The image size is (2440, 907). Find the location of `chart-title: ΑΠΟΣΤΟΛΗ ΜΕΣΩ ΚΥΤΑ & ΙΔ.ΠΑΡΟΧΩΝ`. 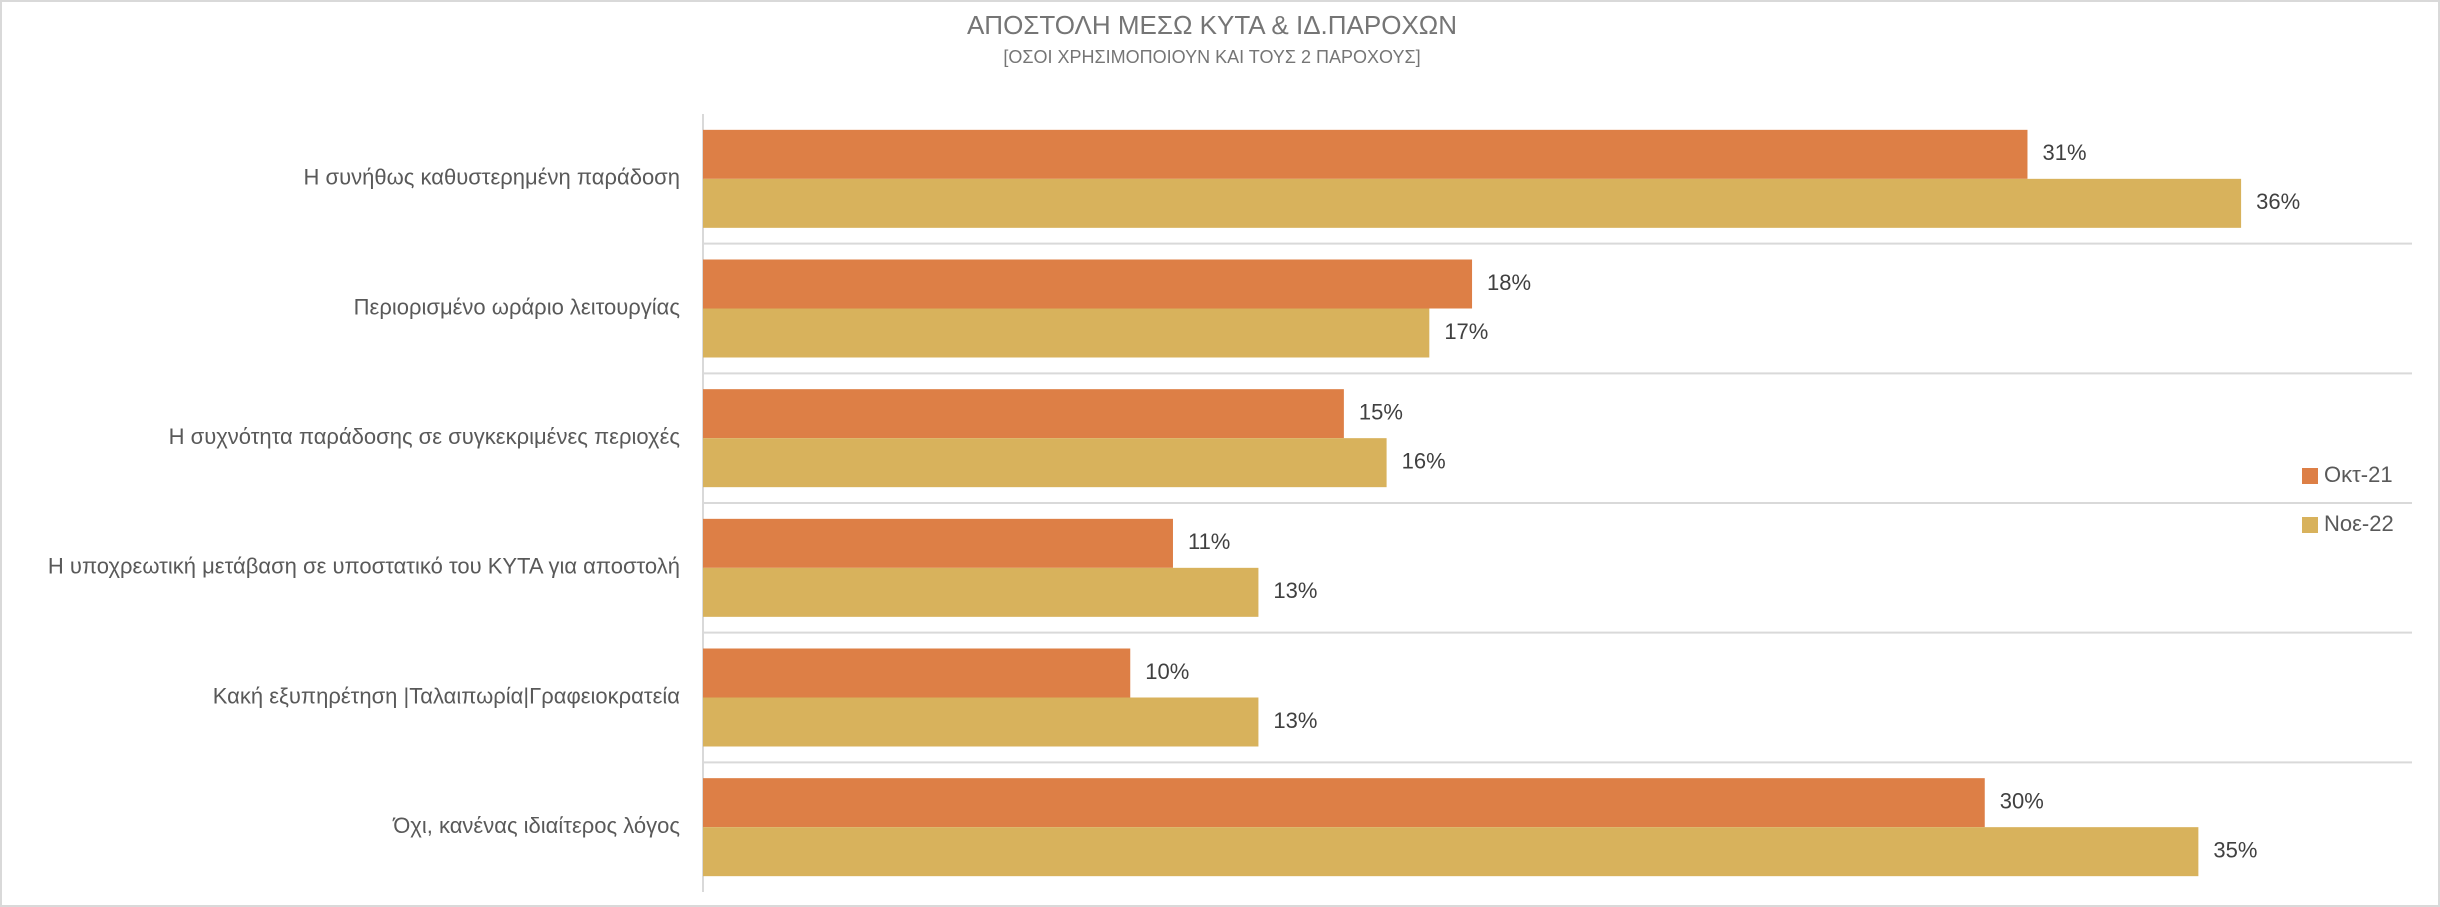

chart-title: ΑΠΟΣΤΟΛΗ ΜΕΣΩ ΚΥΤΑ & ΙΔ.ΠΑΡΟΧΩΝ is located at coordinates (1212, 25).